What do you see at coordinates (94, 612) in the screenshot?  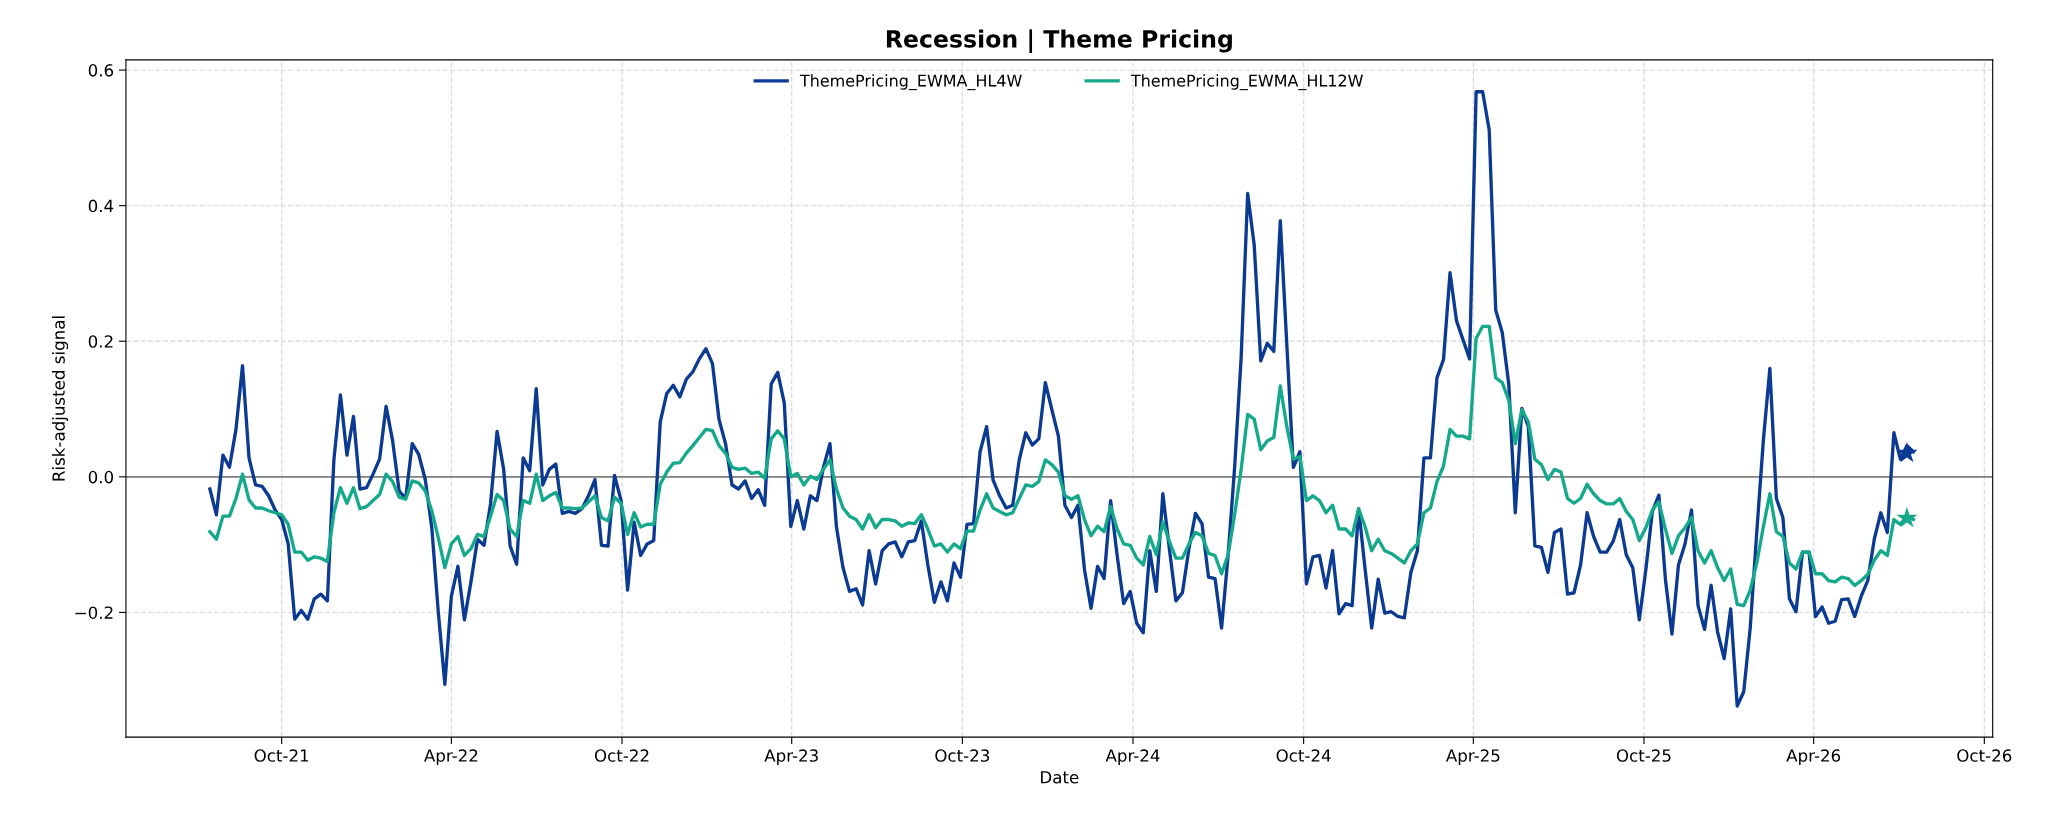 I see `y-tick-label: −0.2` at bounding box center [94, 612].